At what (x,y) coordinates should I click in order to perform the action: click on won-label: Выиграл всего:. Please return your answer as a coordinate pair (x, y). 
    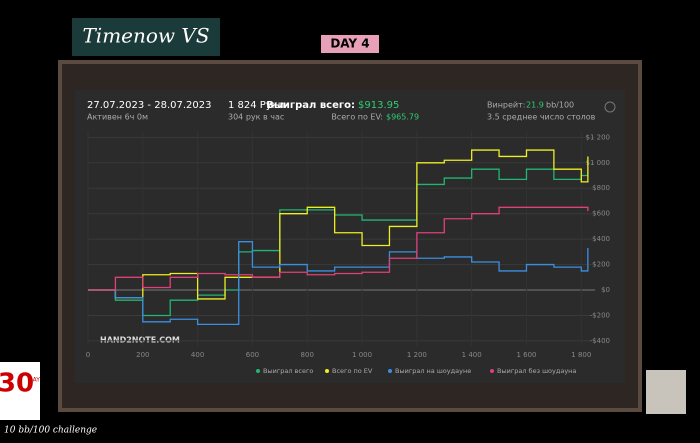
    Looking at the image, I should click on (310, 105).